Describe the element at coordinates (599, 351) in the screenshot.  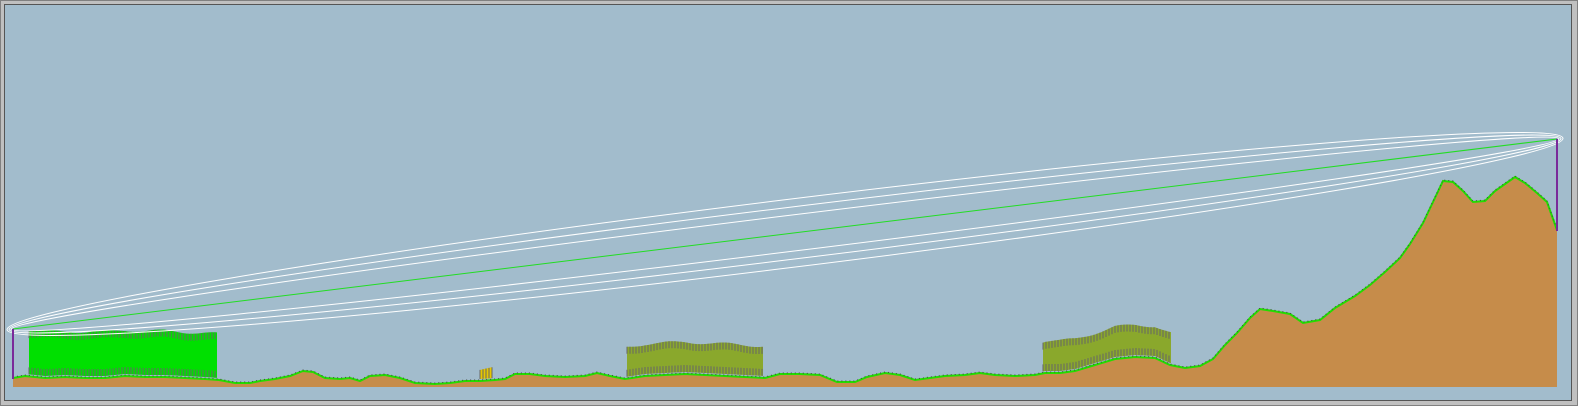
I see `clutter-layer` at that location.